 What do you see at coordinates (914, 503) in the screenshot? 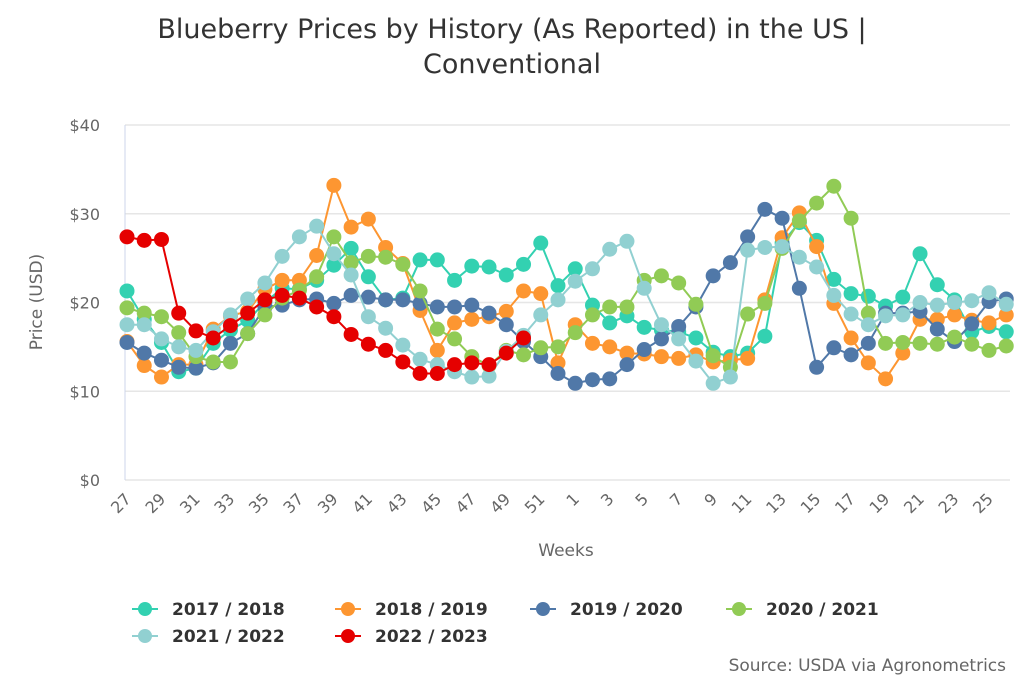
I see `x-tick-label: 21` at bounding box center [914, 503].